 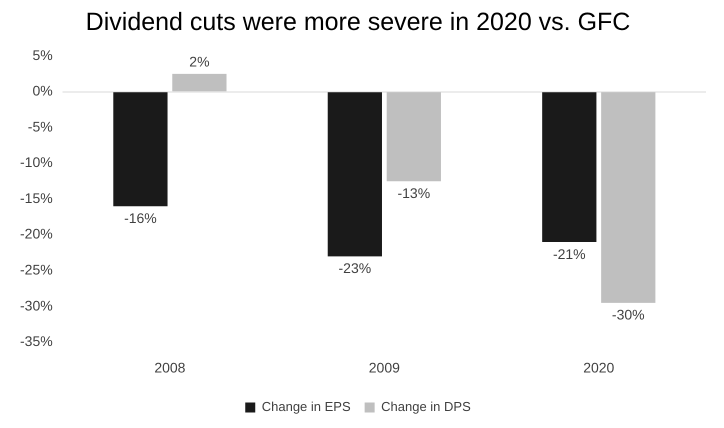 What do you see at coordinates (355, 268) in the screenshot?
I see `data-label: -23%` at bounding box center [355, 268].